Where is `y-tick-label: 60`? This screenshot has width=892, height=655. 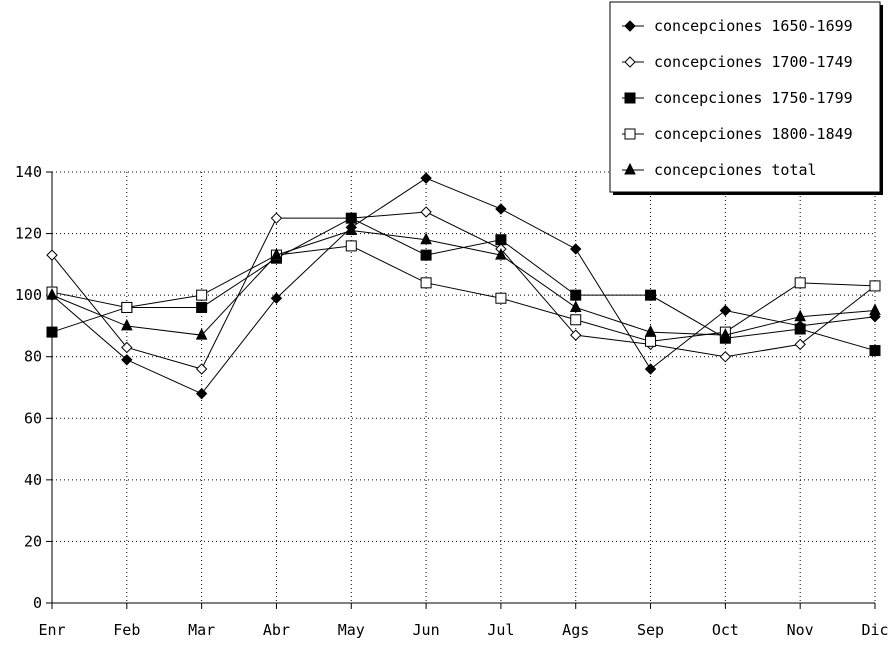 y-tick-label: 60 is located at coordinates (33, 418).